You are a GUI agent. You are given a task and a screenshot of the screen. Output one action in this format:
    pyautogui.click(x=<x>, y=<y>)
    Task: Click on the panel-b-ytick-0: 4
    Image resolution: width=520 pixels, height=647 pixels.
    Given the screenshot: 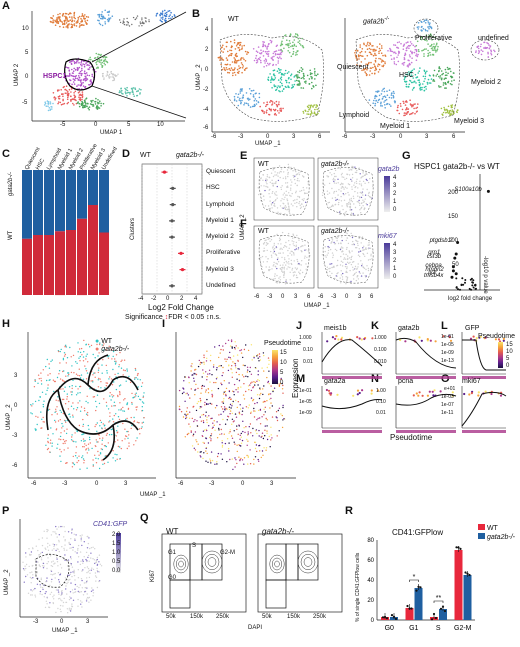 What is the action you would take?
    pyautogui.click(x=207, y=30)
    